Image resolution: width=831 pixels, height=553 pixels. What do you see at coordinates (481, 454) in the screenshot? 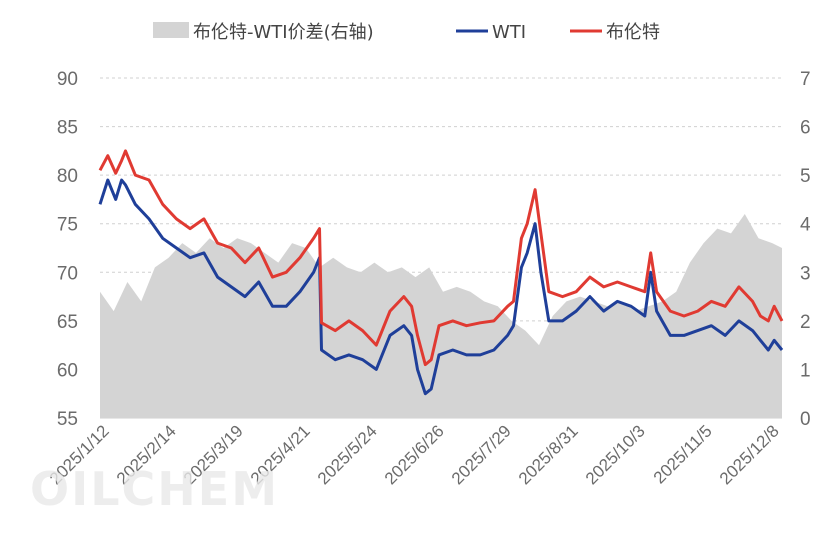
I see `x-tick-label: 2025/7/29` at bounding box center [481, 454].